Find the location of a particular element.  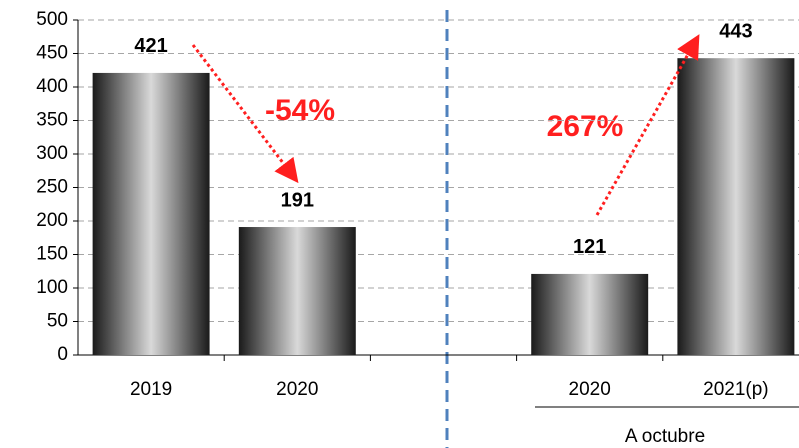

x-tick-label: 2021(p) is located at coordinates (736, 389).